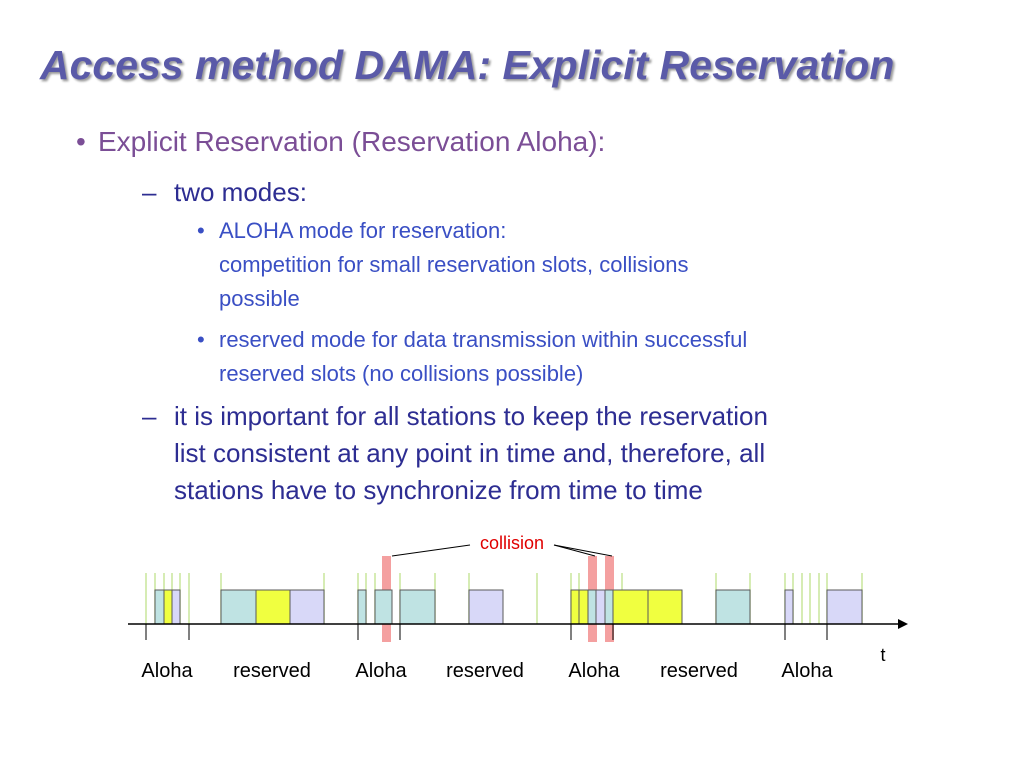 Image resolution: width=1024 pixels, height=768 pixels. Describe the element at coordinates (518, 624) in the screenshot. I see `time-axis` at that location.